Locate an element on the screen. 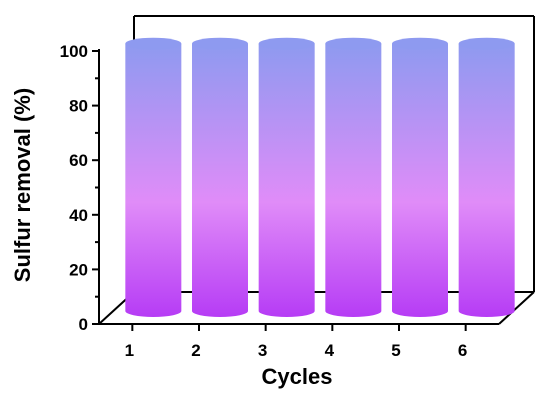 The image size is (550, 409). x-tick-label: 6 is located at coordinates (462, 350).